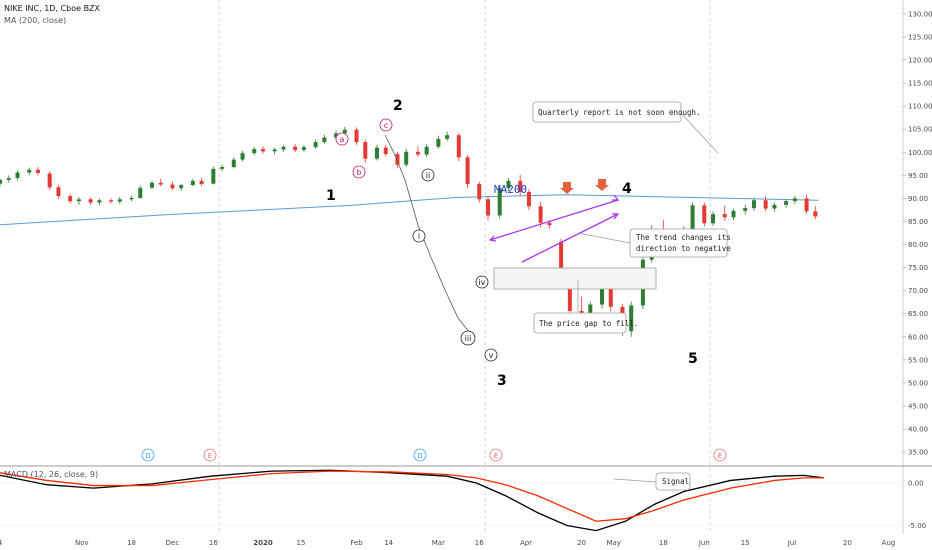 The width and height of the screenshot is (932, 550). What do you see at coordinates (920, 130) in the screenshot?
I see `price-tick-label: 105.00` at bounding box center [920, 130].